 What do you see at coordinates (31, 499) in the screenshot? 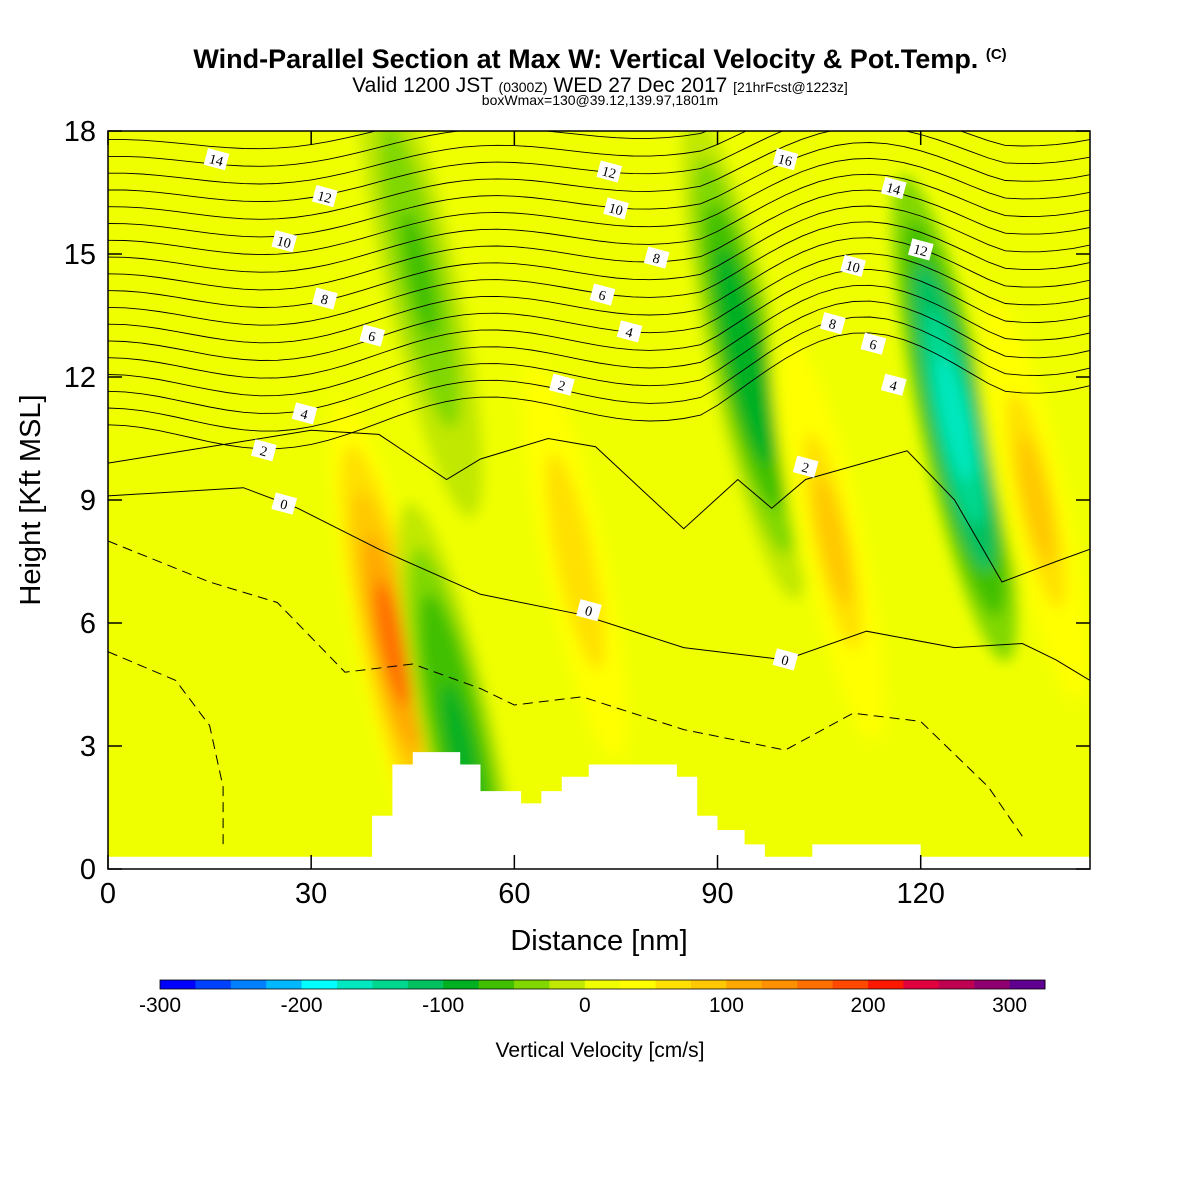
I see `y-axis-label: Height [Kft MSL]` at bounding box center [31, 499].